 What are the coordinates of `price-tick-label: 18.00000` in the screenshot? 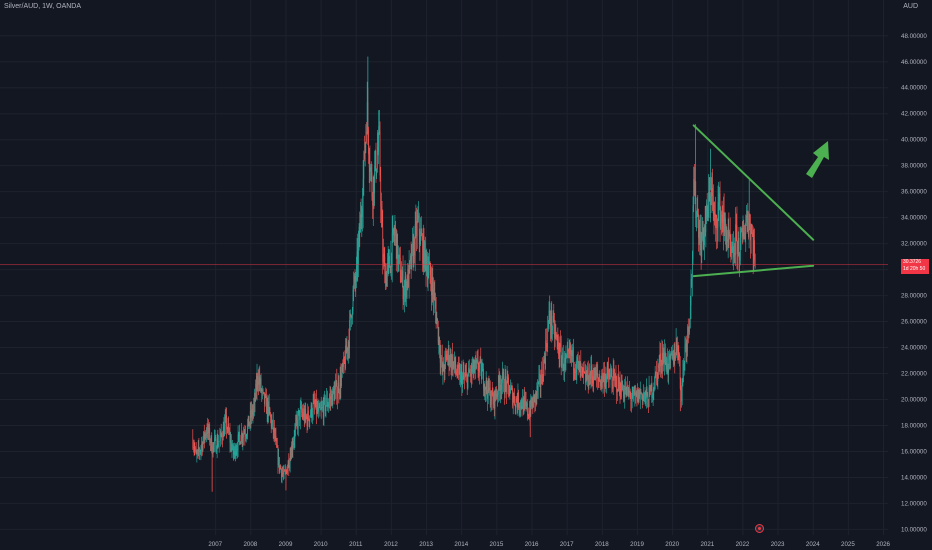 It's located at (914, 425).